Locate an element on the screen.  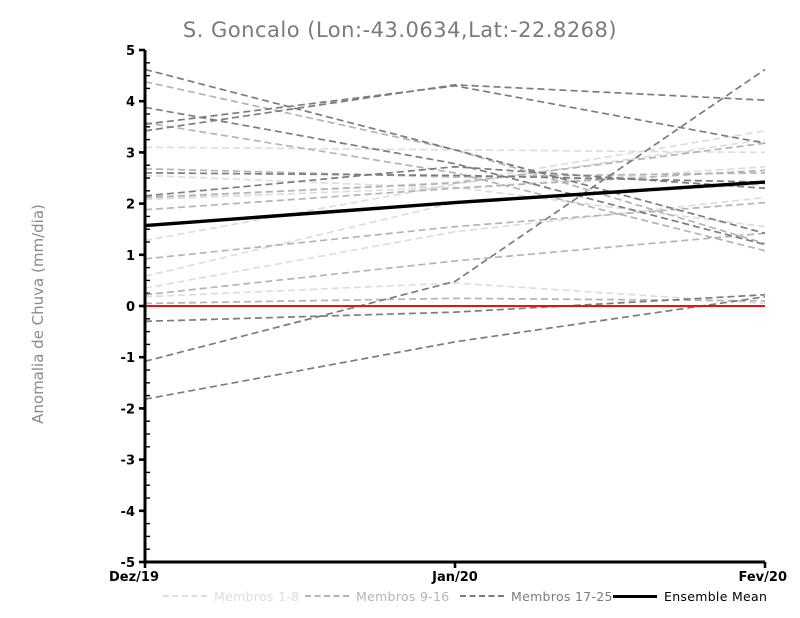
y-axis-tick-label: -5 is located at coordinates (128, 563).